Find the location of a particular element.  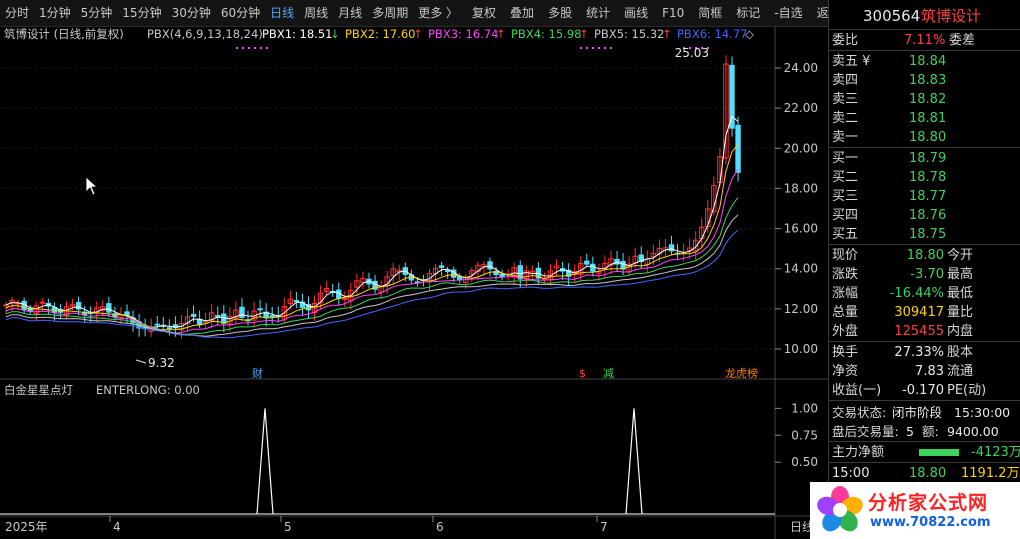

x-tick-label: 日线 is located at coordinates (802, 527).